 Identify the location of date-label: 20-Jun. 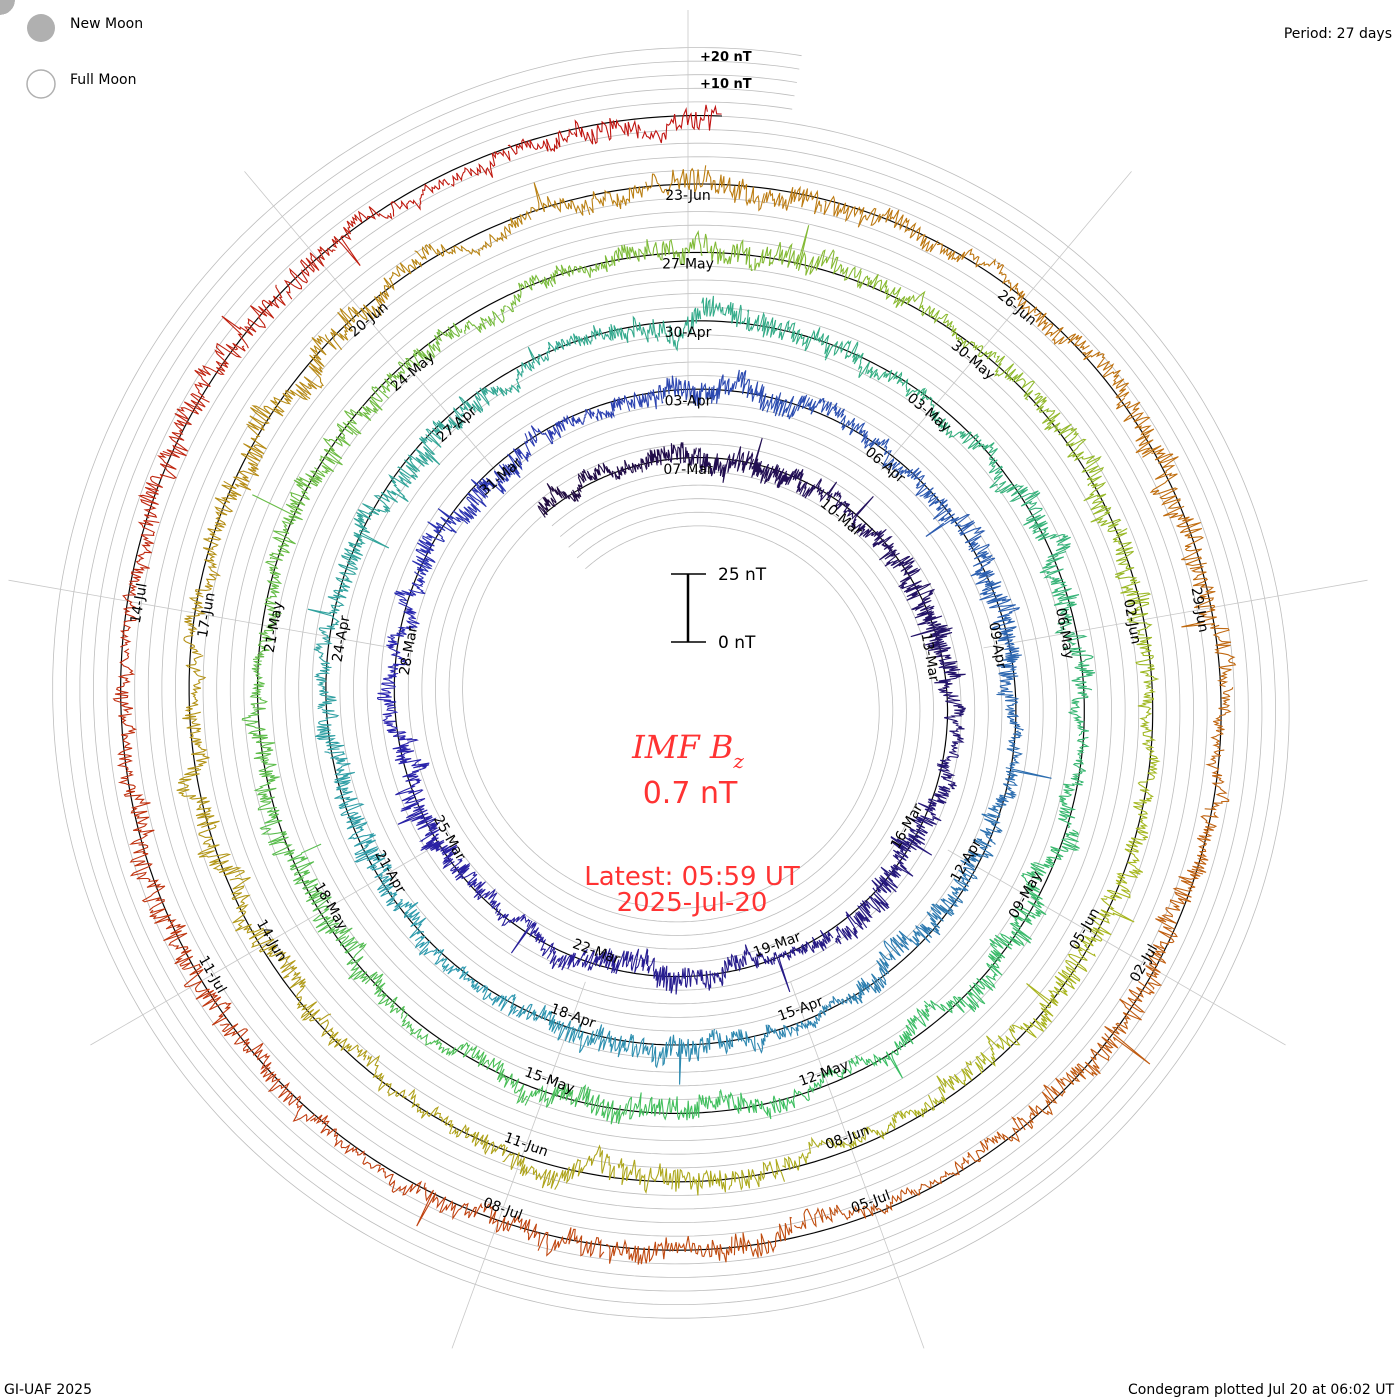
(368, 320).